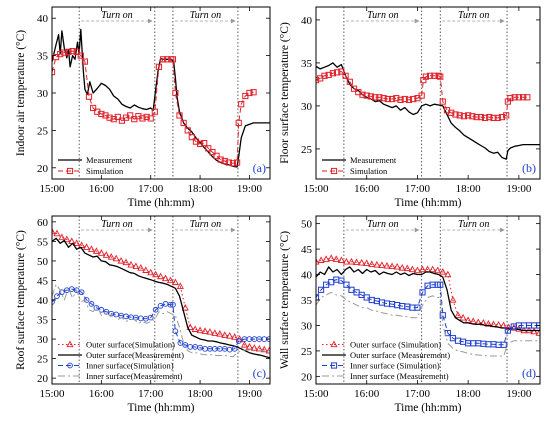 This screenshot has width=550, height=421. What do you see at coordinates (307, 225) in the screenshot?
I see `y-tick-label: 50` at bounding box center [307, 225].